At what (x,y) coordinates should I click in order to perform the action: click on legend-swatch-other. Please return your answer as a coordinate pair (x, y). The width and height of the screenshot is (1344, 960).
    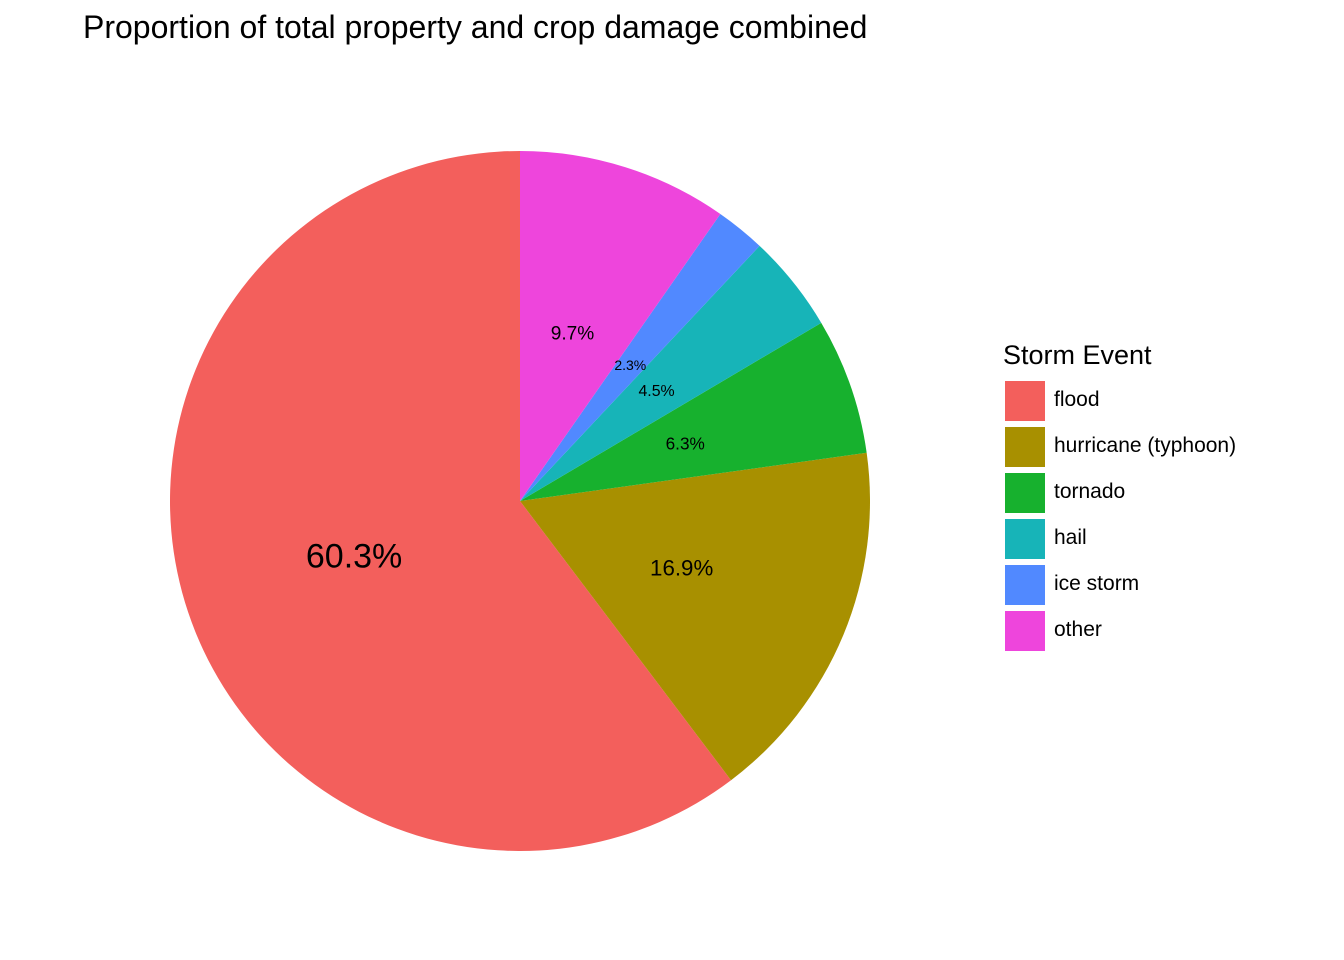
    Looking at the image, I should click on (1025, 631).